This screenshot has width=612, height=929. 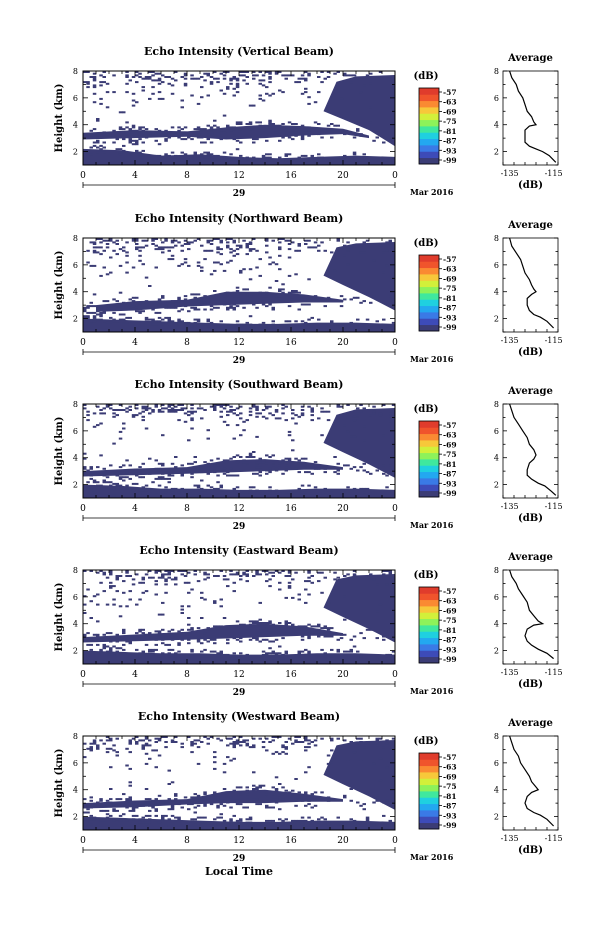 I want to click on profile-y-tick-label: 2, so click(x=496, y=817).